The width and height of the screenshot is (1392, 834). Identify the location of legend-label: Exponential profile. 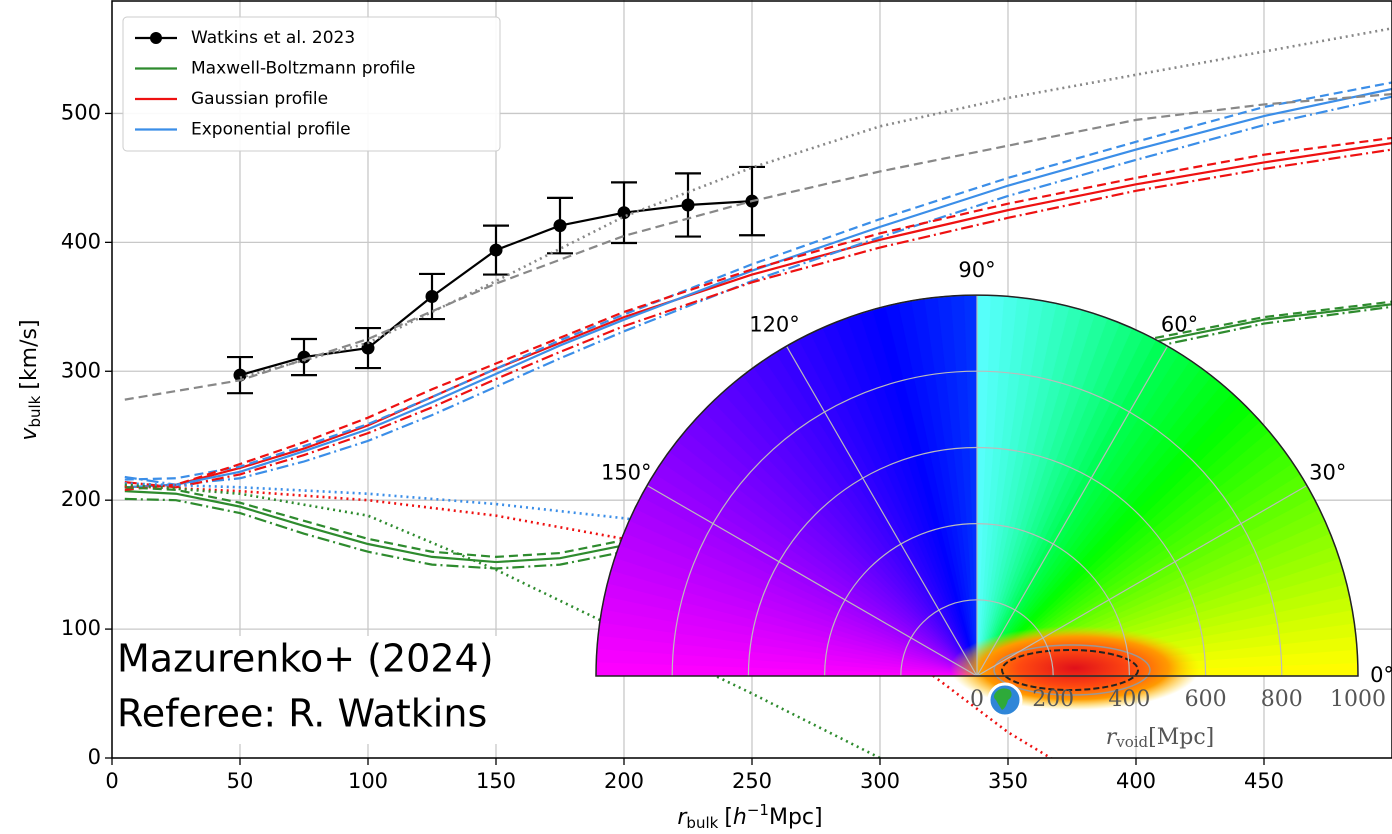
(271, 130).